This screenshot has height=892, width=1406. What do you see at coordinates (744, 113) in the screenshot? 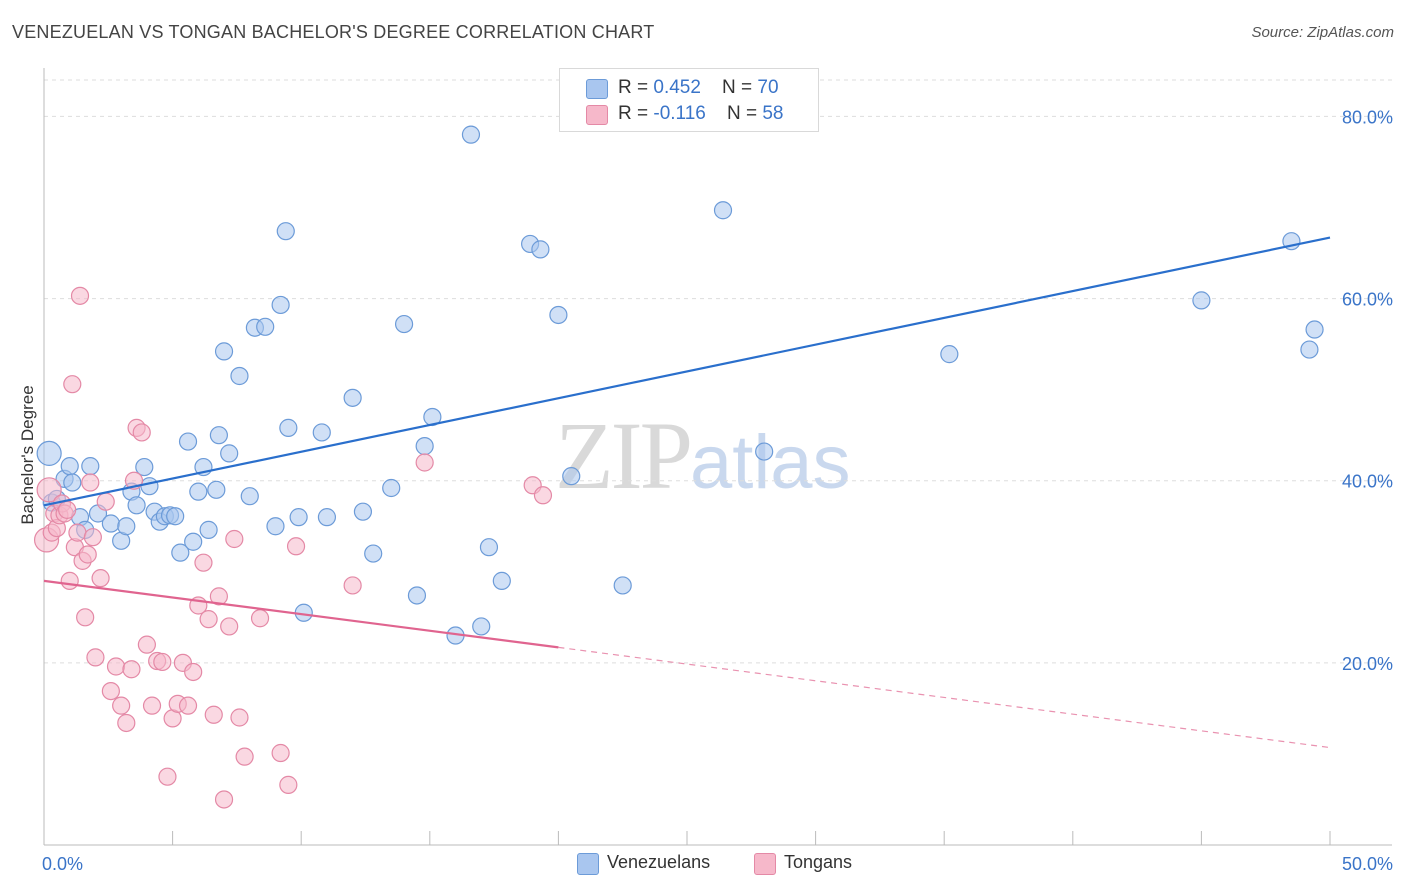
I see `n-label: N =` at bounding box center [744, 113].